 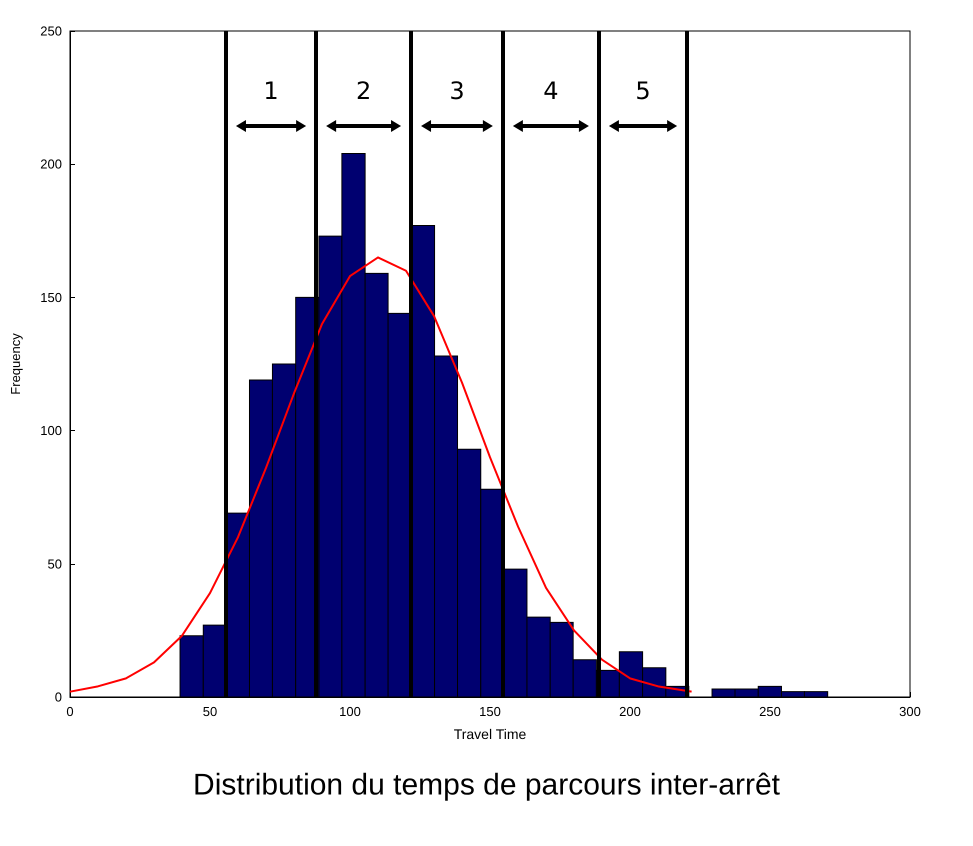 What do you see at coordinates (630, 711) in the screenshot?
I see `x-tick-label: 200` at bounding box center [630, 711].